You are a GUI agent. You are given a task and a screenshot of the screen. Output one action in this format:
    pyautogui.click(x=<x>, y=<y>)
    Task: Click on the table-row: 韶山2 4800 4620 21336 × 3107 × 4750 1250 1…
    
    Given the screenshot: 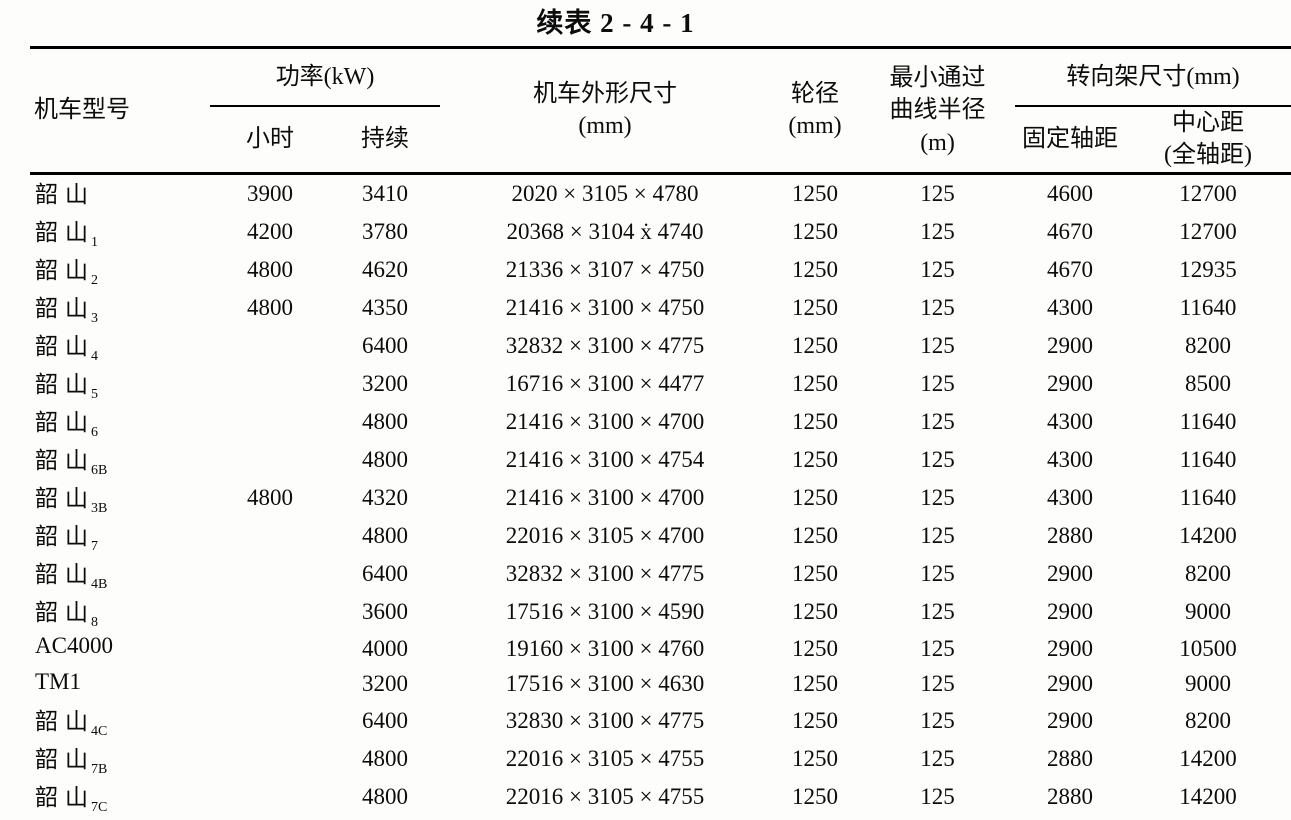 What is the action you would take?
    pyautogui.click(x=660, y=270)
    